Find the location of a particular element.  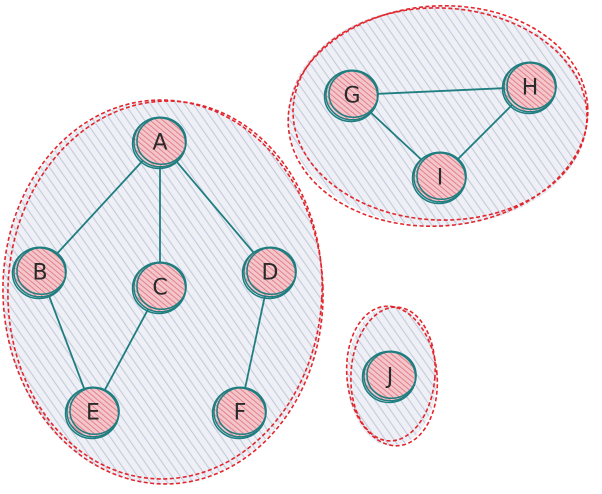

node-j: J is located at coordinates (389, 377).